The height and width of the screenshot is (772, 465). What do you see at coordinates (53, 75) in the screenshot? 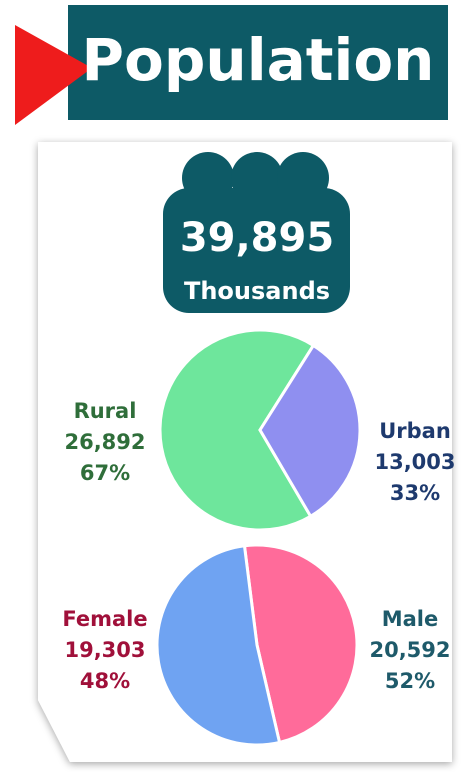
I see `header-arrow` at bounding box center [53, 75].